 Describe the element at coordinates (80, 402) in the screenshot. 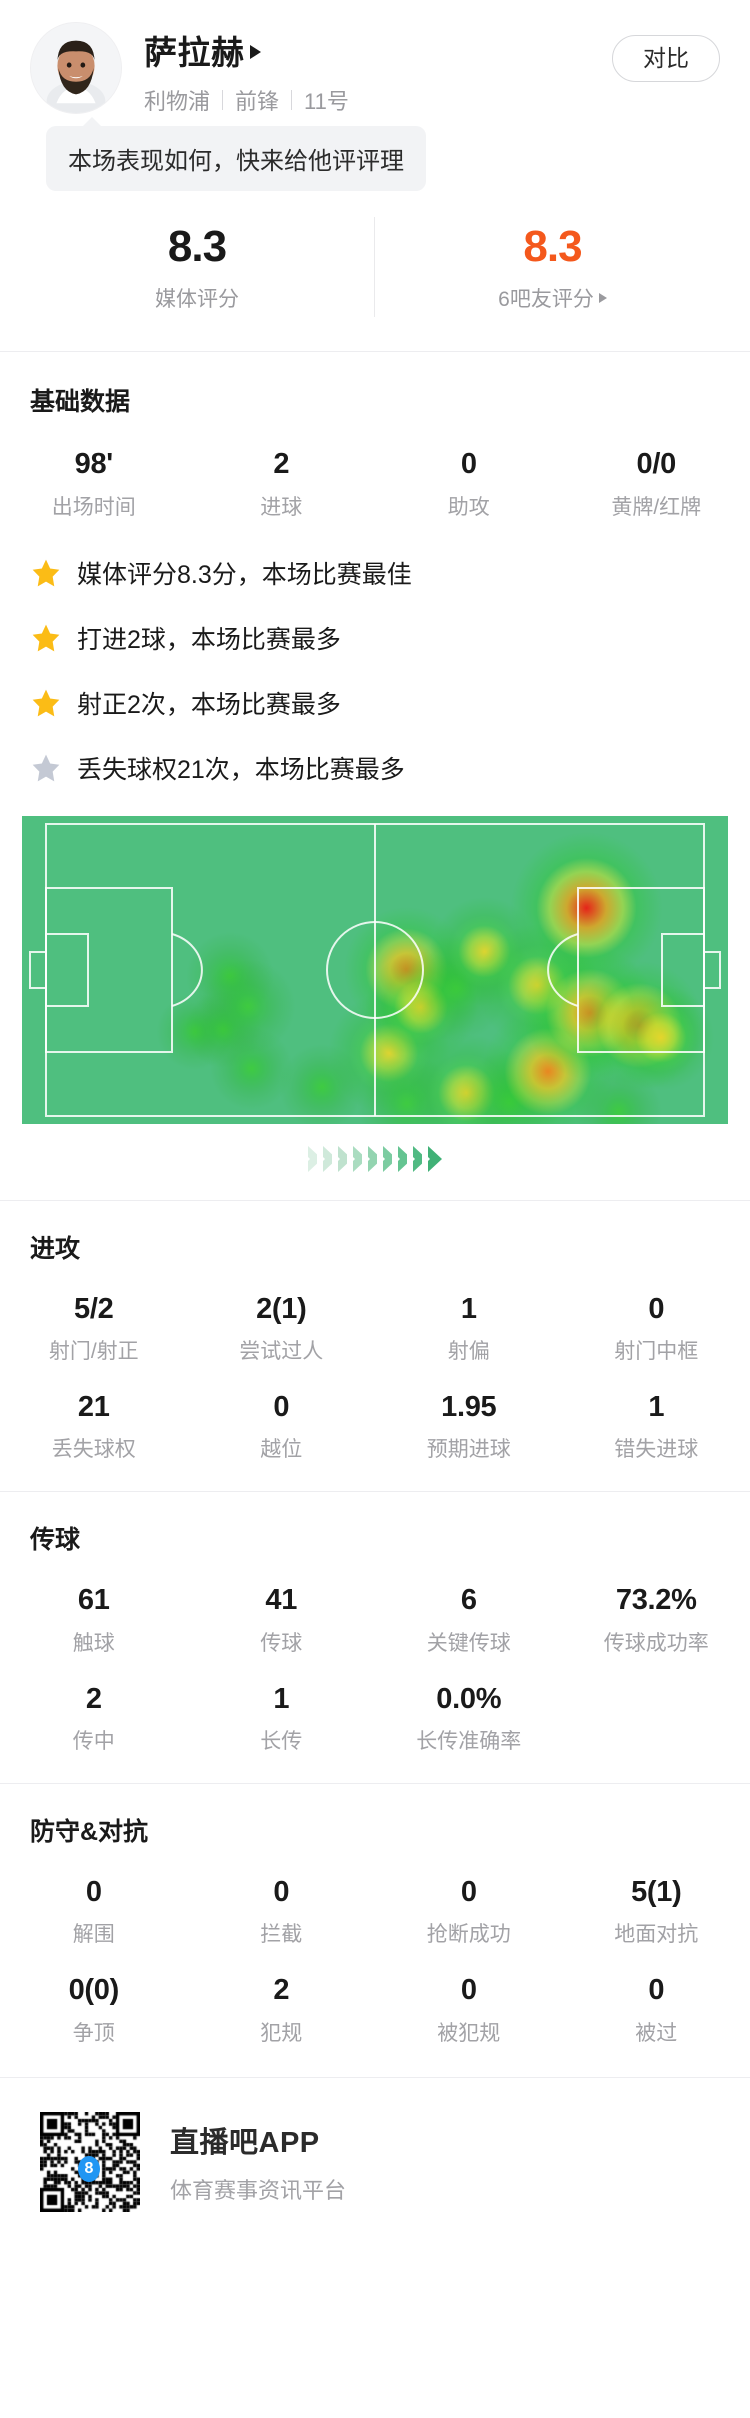

I see `section-title-basic: 基础数据` at that location.